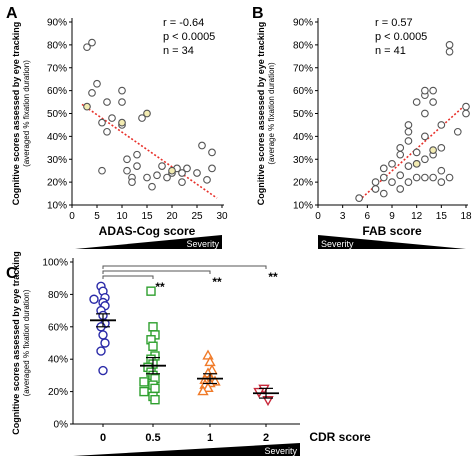 The height and width of the screenshot is (459, 474). What do you see at coordinates (394, 23) in the screenshot?
I see `stat-r: r = 0.57` at bounding box center [394, 23].